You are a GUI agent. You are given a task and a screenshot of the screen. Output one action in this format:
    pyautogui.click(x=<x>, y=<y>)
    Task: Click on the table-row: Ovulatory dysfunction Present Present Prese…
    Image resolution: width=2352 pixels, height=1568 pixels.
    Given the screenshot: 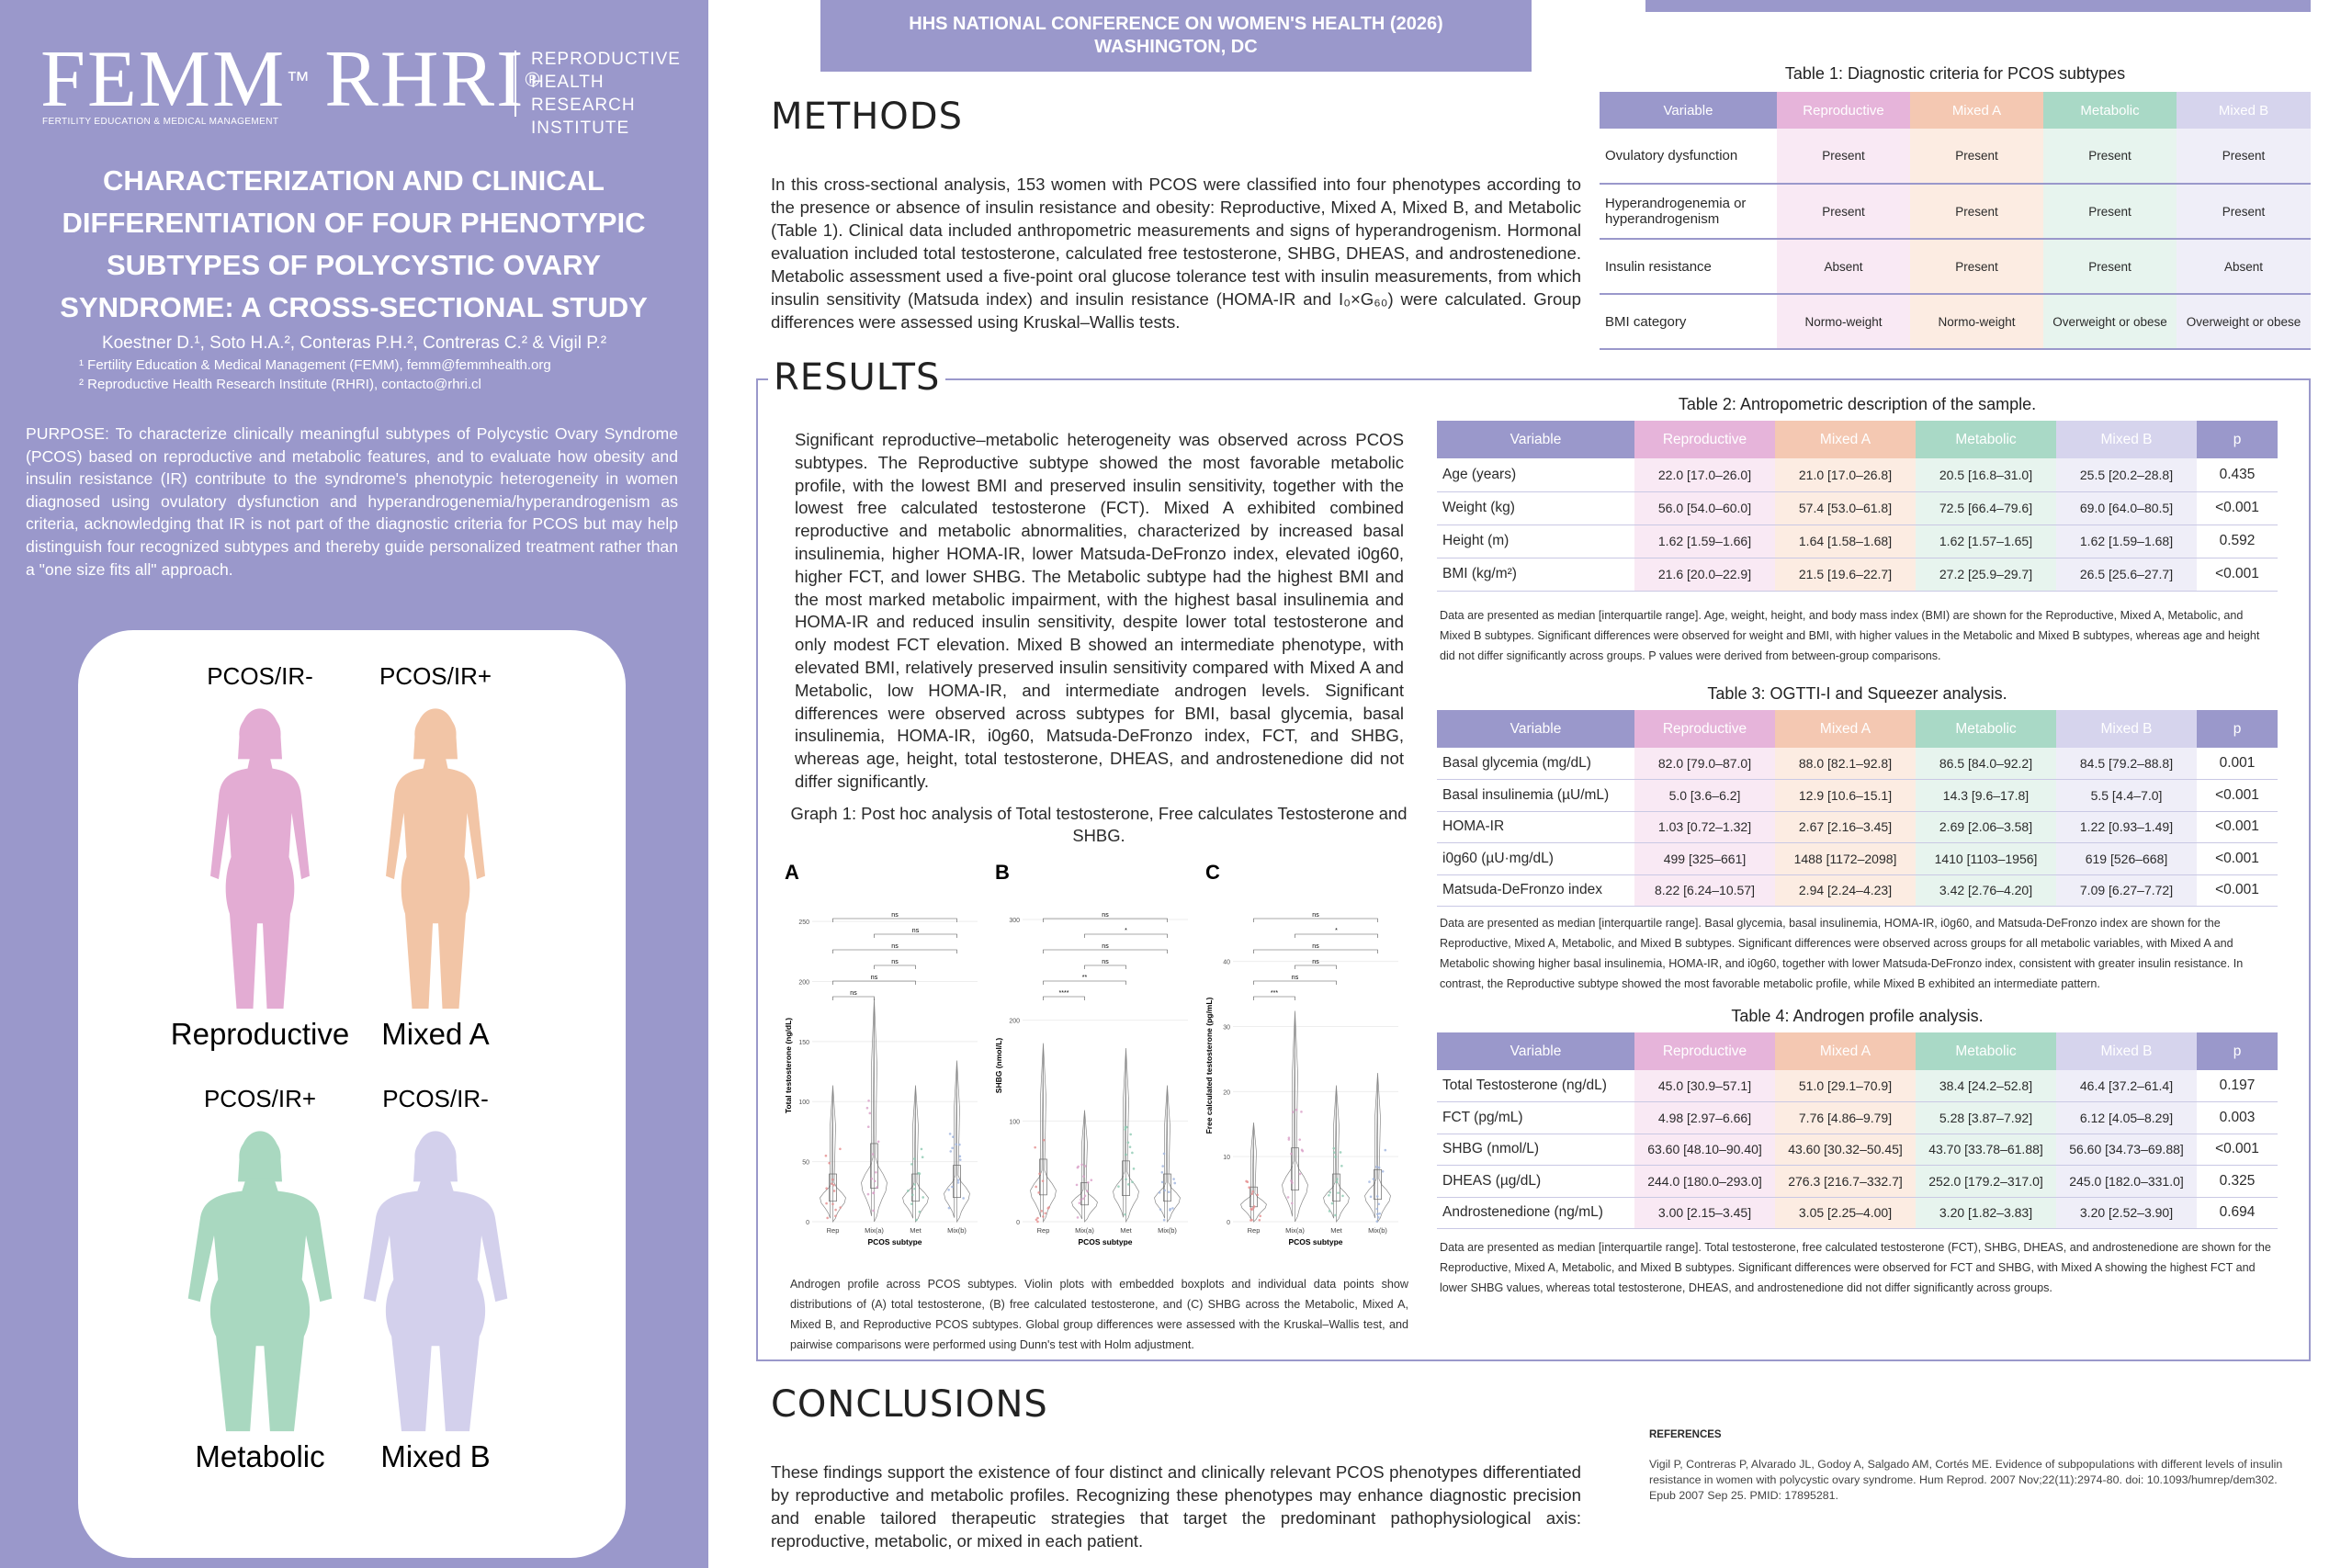 What is the action you would take?
    pyautogui.click(x=1956, y=157)
    